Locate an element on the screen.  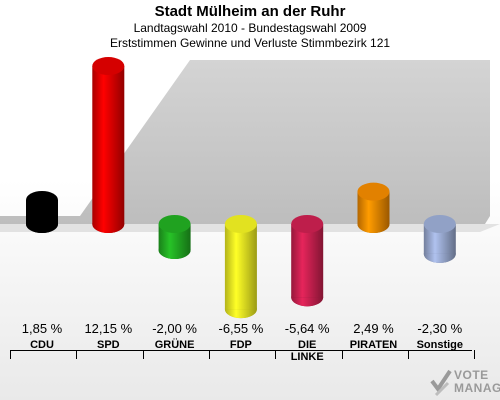
category-label: Sonstige is located at coordinates (440, 345).